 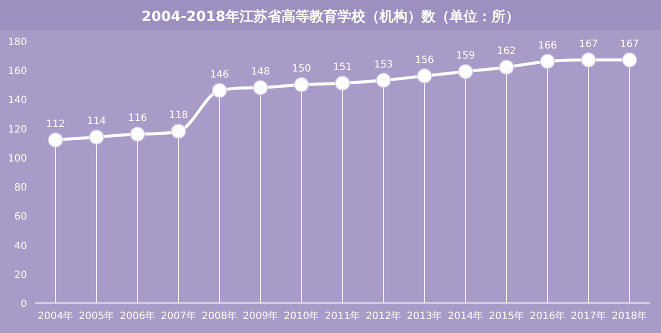 What do you see at coordinates (548, 316) in the screenshot?
I see `x-tick-label: 2016年` at bounding box center [548, 316].